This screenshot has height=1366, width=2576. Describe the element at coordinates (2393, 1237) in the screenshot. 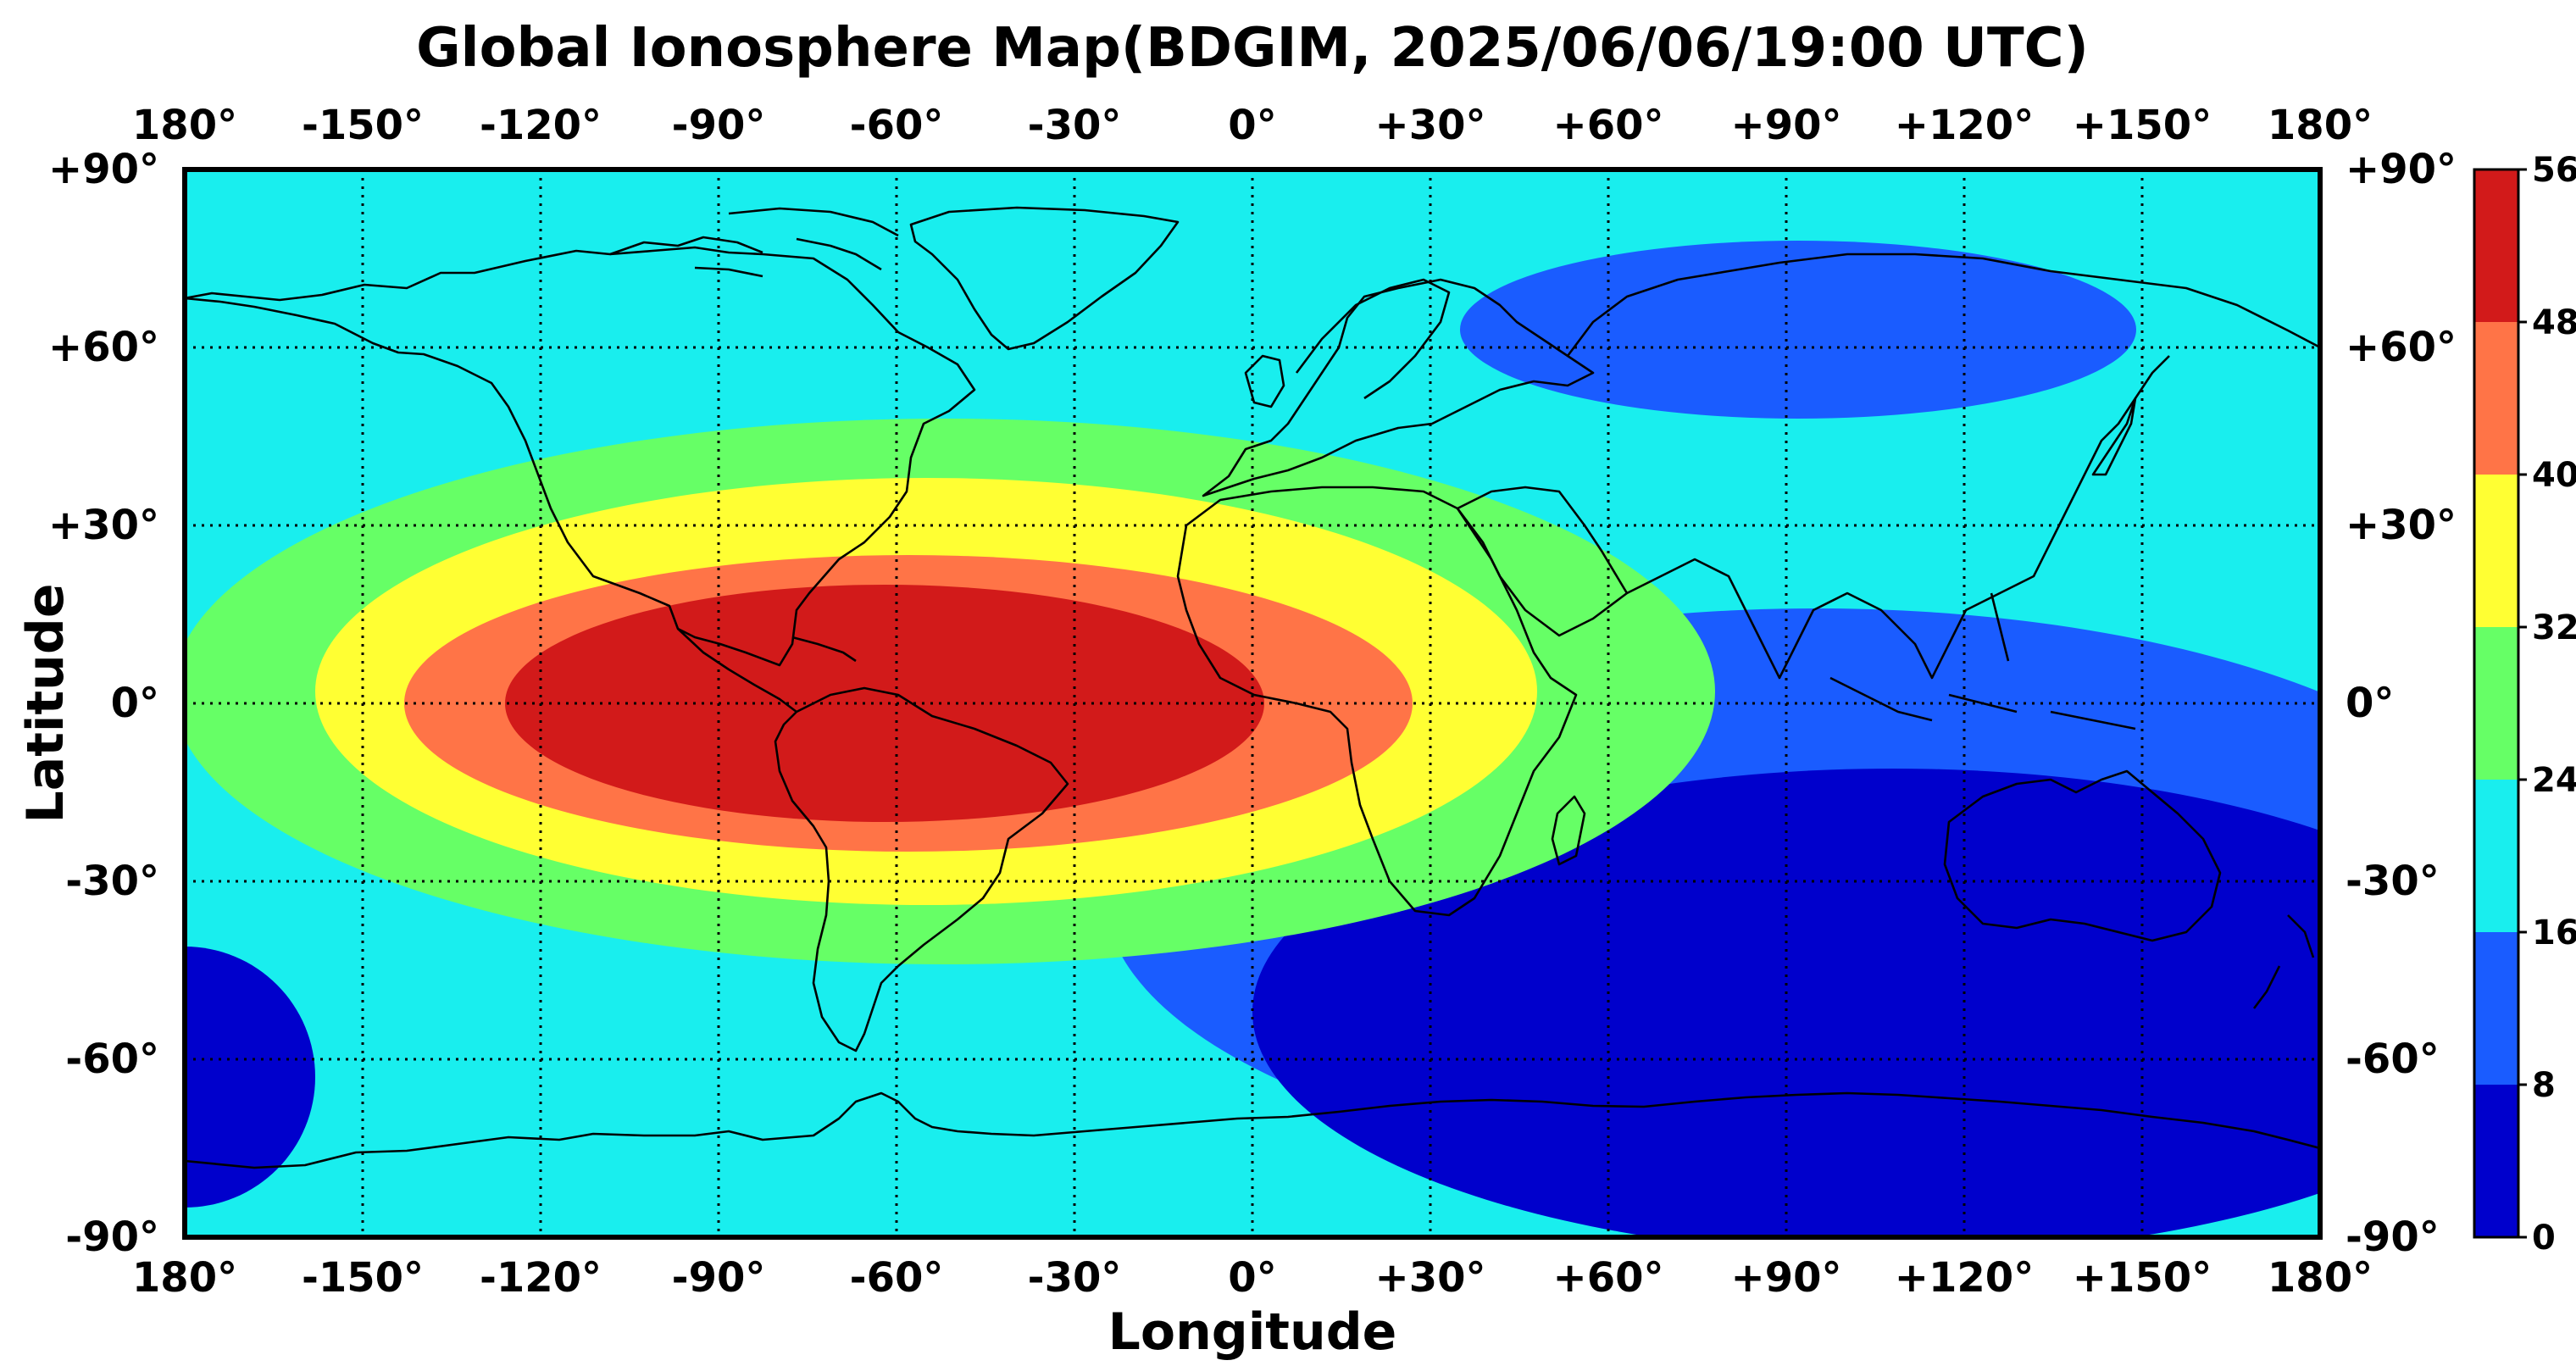

I see `y-tick-label-right: -90°` at that location.